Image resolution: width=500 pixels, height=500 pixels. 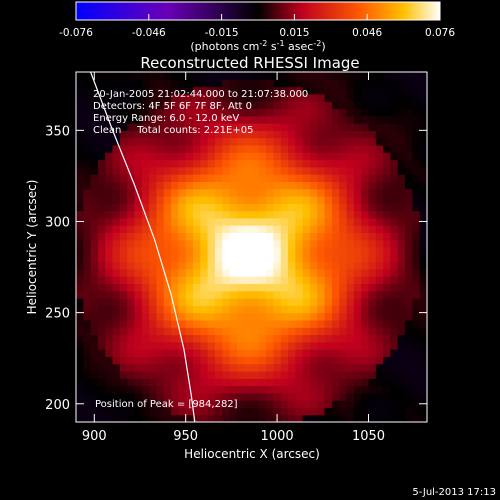 What do you see at coordinates (173, 130) in the screenshot?
I see `annotation-counts: Clean Total counts: 2.21E+05` at bounding box center [173, 130].